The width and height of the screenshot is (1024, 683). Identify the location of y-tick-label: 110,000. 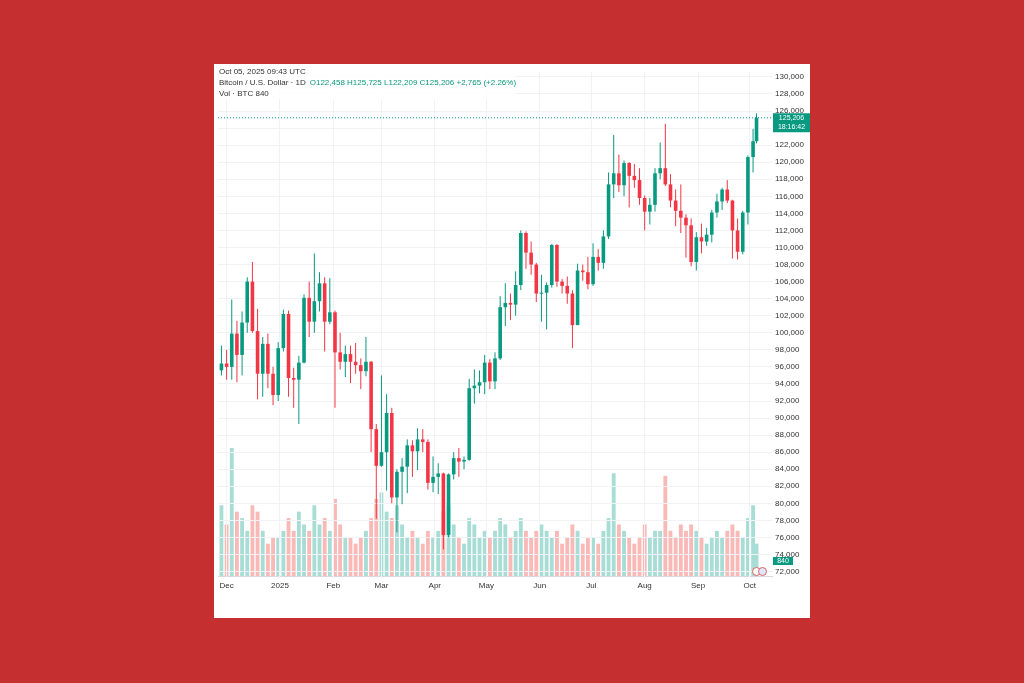
(789, 247).